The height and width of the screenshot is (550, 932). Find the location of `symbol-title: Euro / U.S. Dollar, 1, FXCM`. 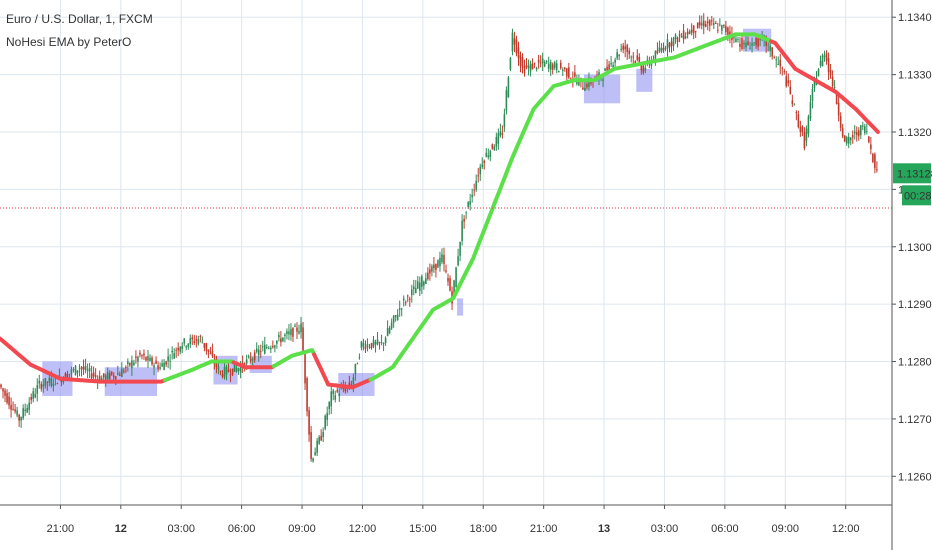

symbol-title: Euro / U.S. Dollar, 1, FXCM is located at coordinates (79, 19).